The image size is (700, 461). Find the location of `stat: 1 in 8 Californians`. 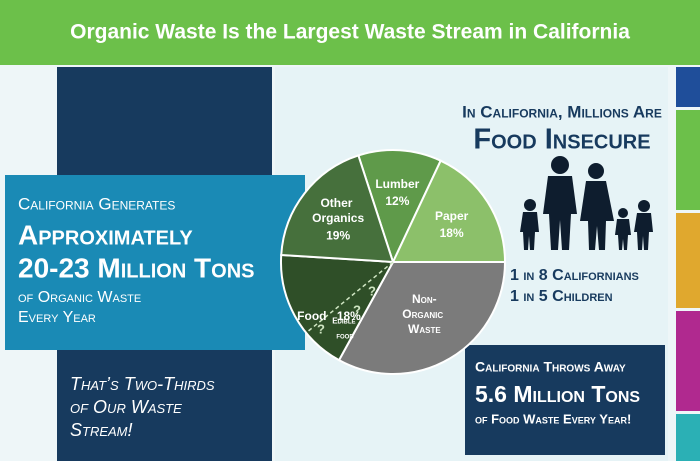

stat: 1 in 8 Californians is located at coordinates (574, 275).